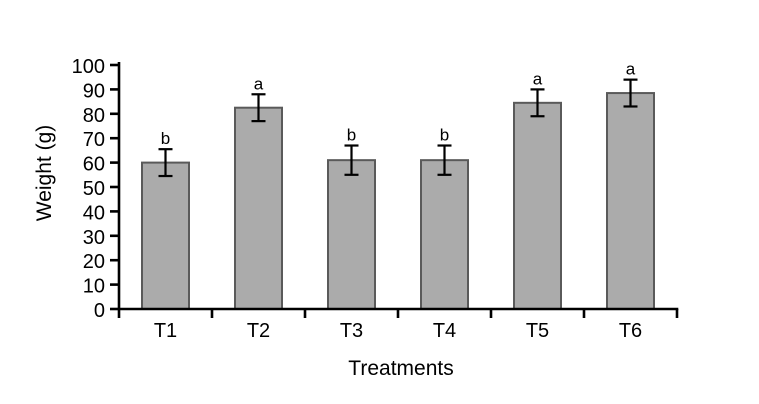 Image resolution: width=759 pixels, height=404 pixels. I want to click on y-tick-label-70: 70, so click(94, 140).